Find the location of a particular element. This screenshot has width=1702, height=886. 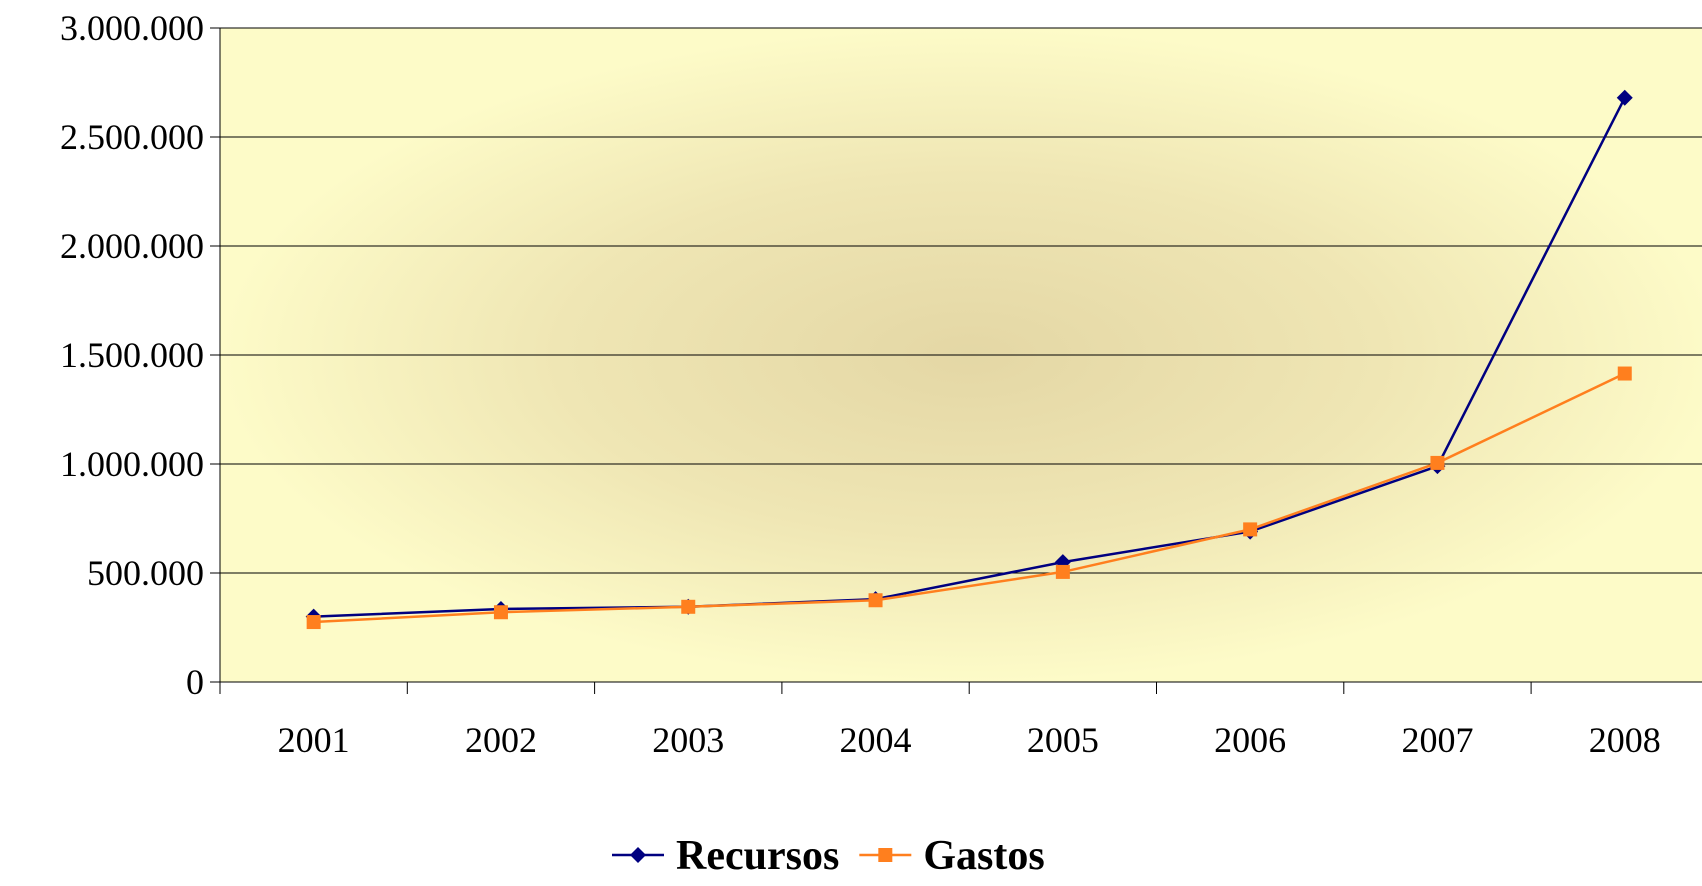

y-tick-label: 1.000.000 is located at coordinates (132, 464).